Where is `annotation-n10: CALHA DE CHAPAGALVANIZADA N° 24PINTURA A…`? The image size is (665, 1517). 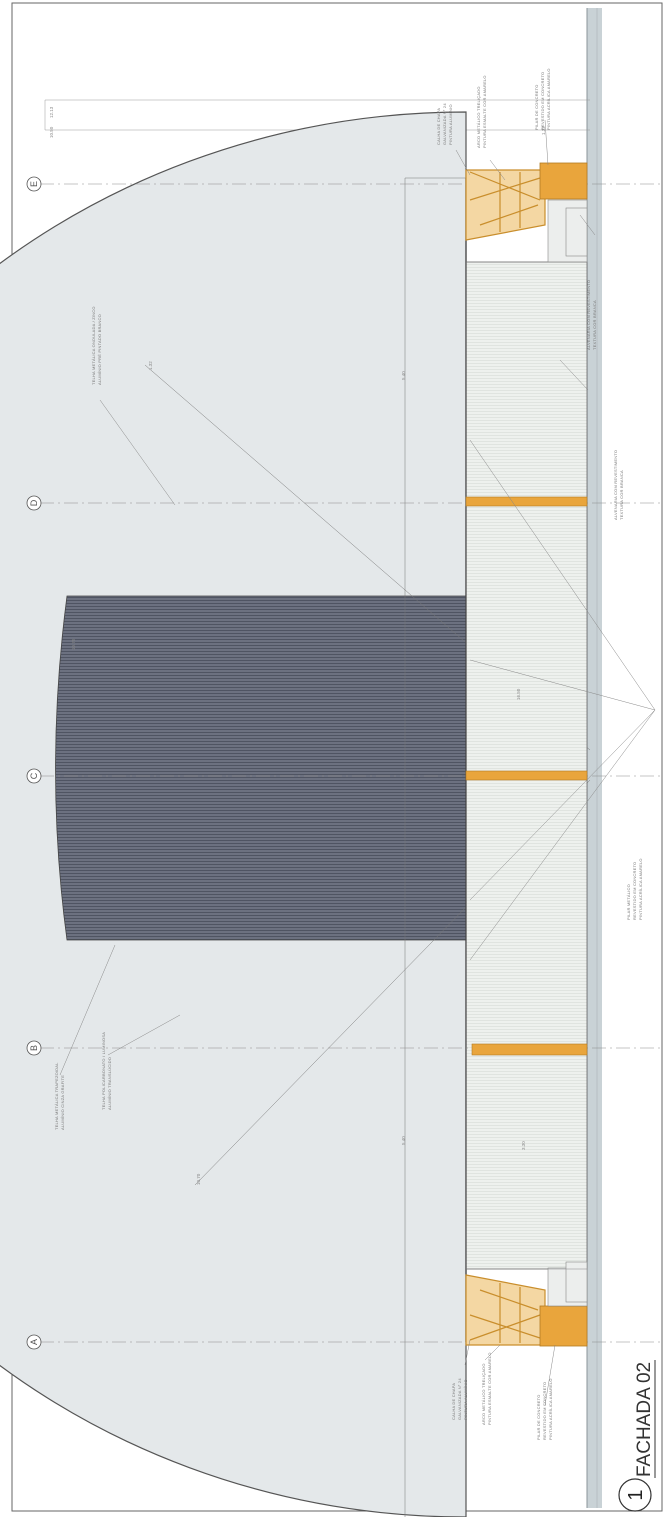
annotation-n10: CALHA DE CHAPAGALVANIZADA N° 24PINTURA A… is located at coordinates (459, 1399).